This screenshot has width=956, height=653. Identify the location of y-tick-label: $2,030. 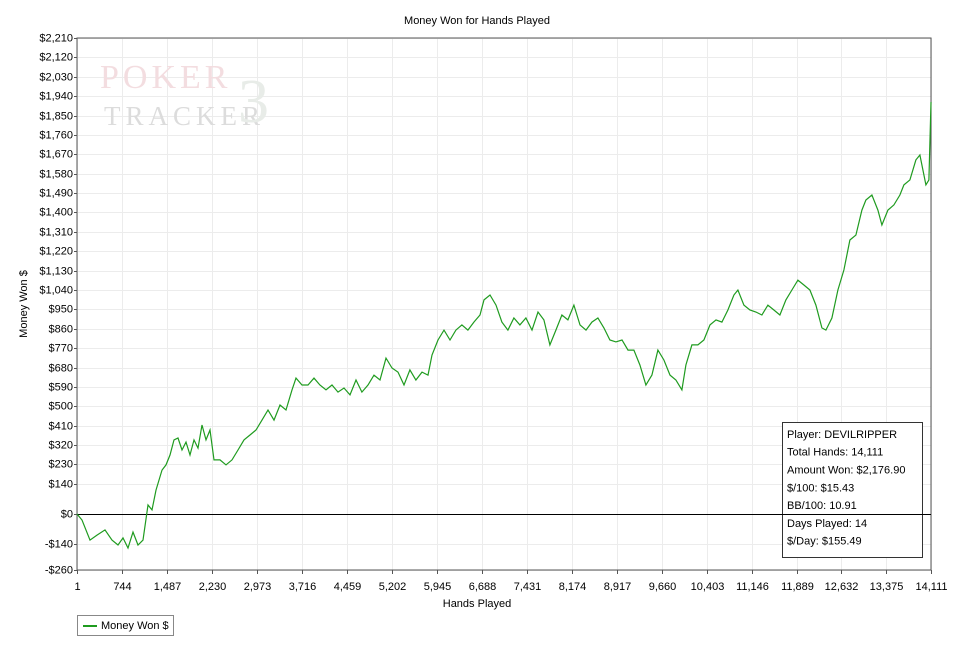
(56, 77).